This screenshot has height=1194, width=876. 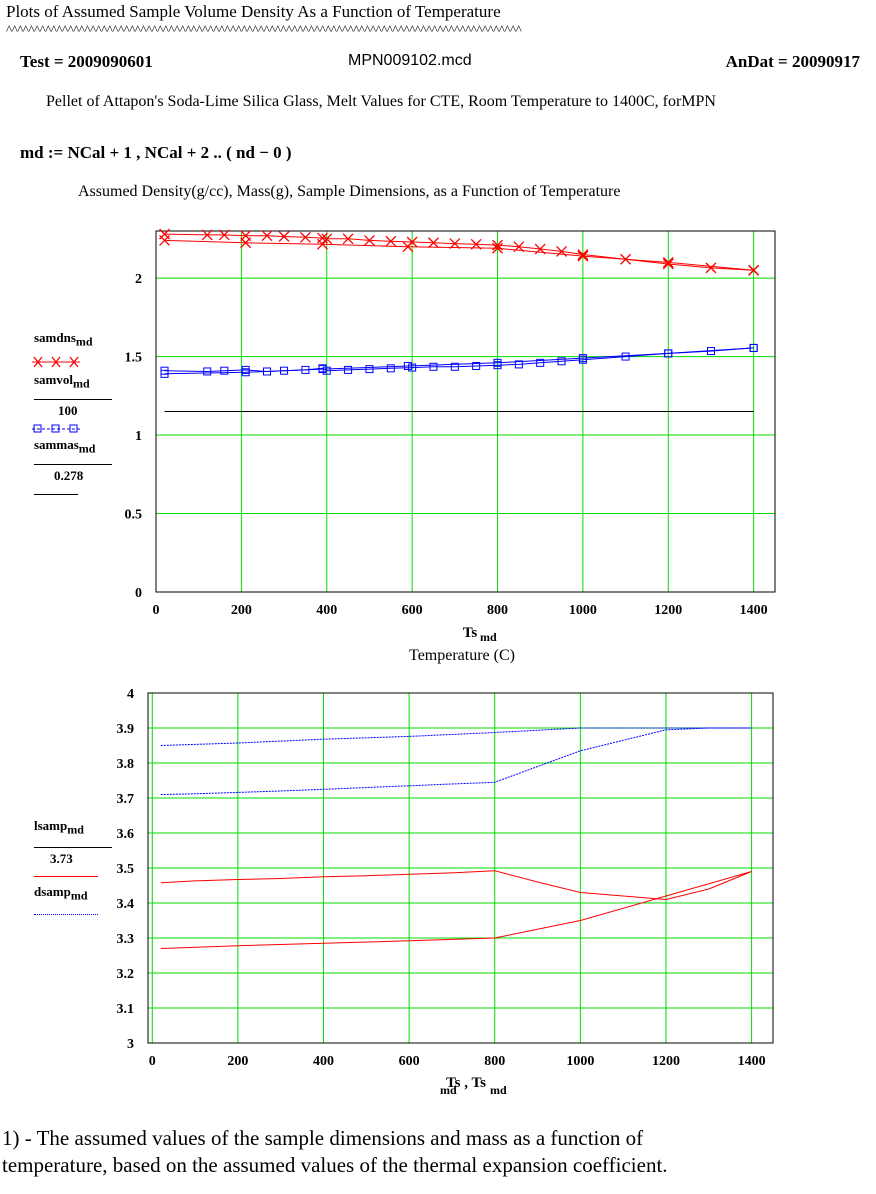 I want to click on legend-lsamp-fraction-bar, so click(x=73, y=847).